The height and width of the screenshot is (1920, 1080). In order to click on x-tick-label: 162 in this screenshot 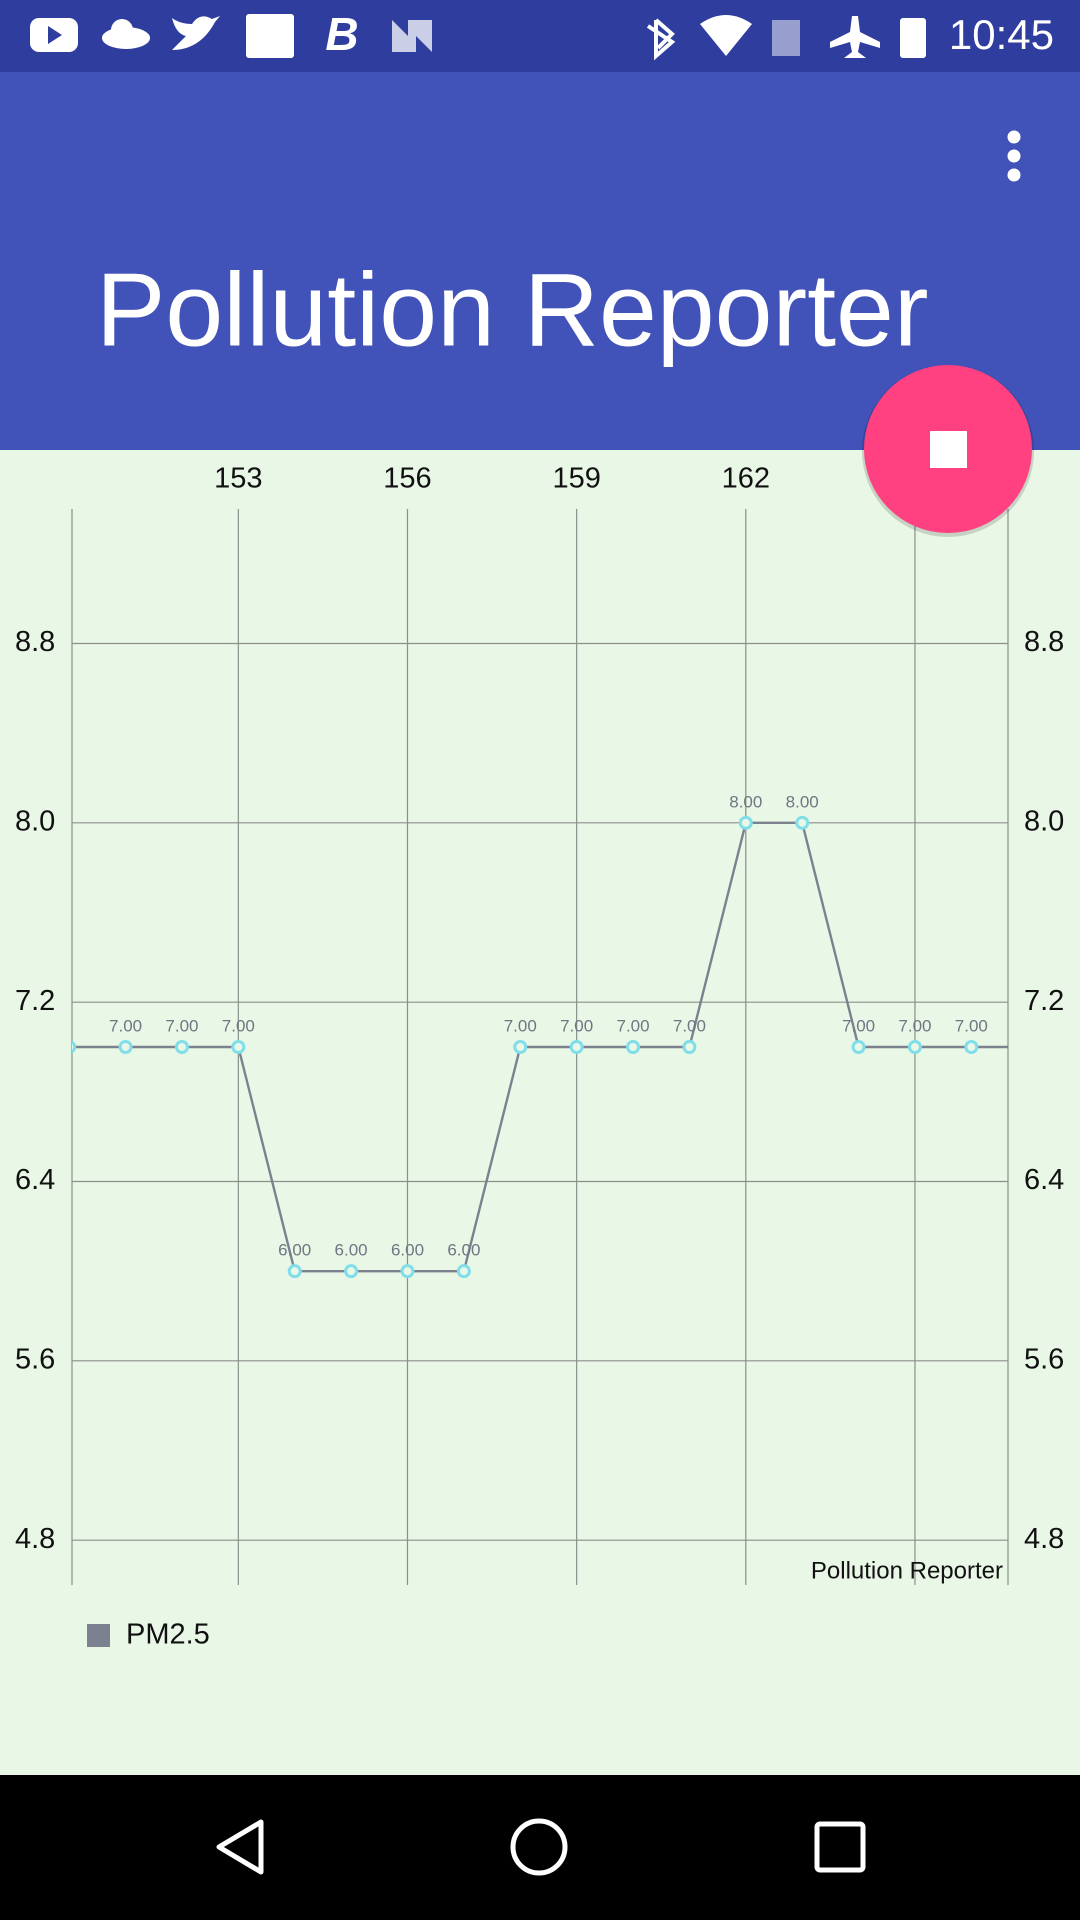, I will do `click(746, 479)`.